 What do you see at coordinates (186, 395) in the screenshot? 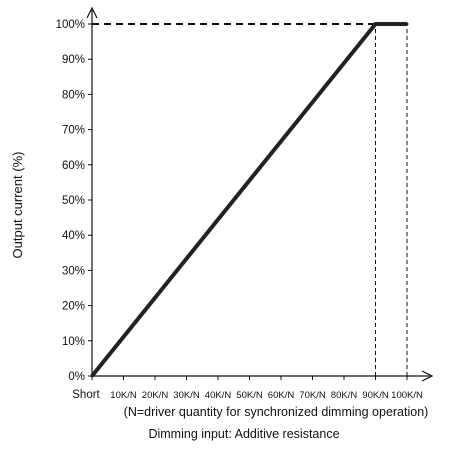
I see `x-tick-label: 30K/N` at bounding box center [186, 395].